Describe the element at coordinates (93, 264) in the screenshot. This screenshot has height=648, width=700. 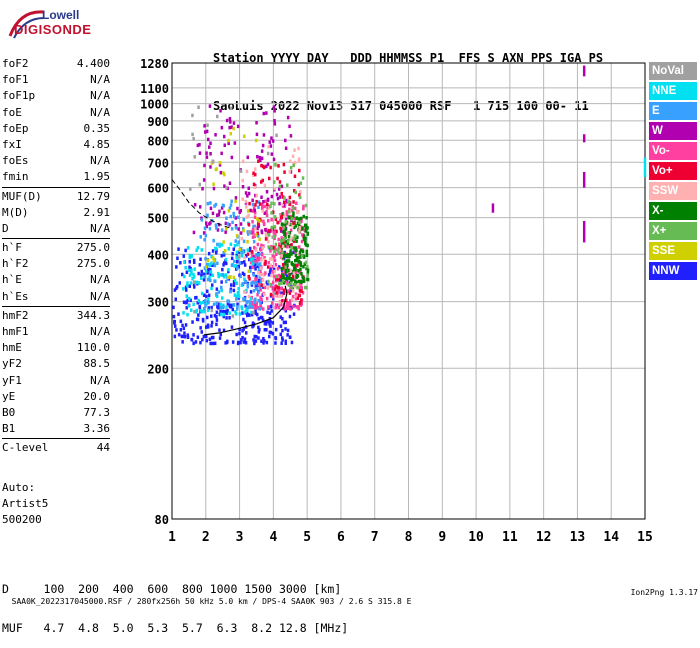
I see `param-value: 275.0` at that location.